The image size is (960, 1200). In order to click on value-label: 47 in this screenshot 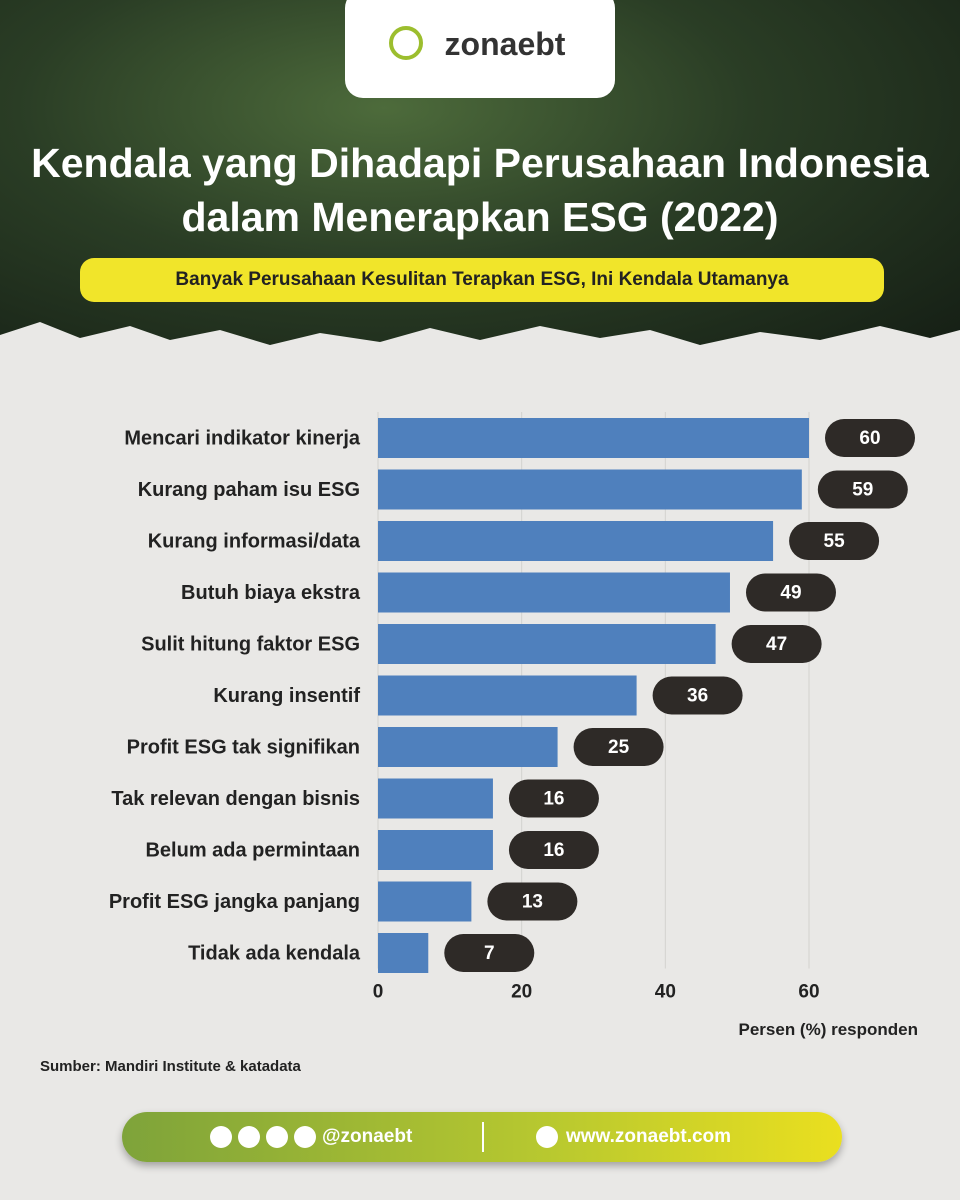, I will do `click(776, 644)`.